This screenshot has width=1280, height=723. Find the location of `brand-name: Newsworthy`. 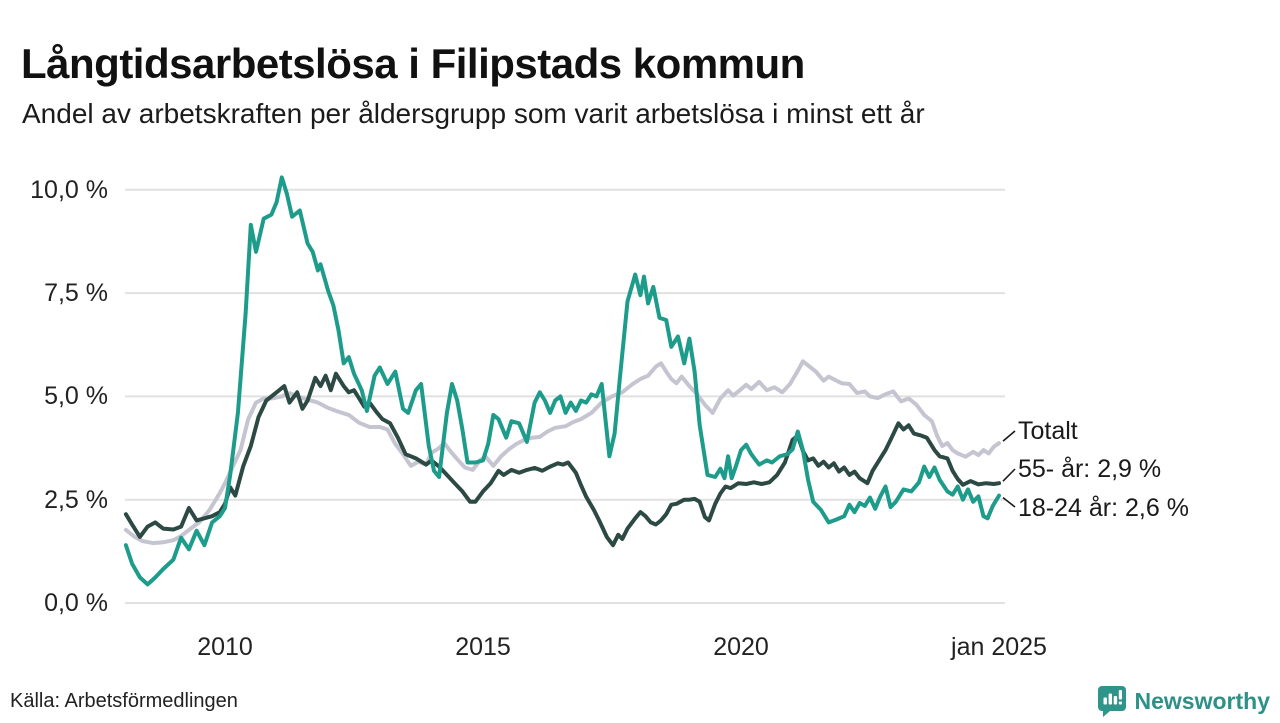

brand-name: Newsworthy is located at coordinates (1202, 700).